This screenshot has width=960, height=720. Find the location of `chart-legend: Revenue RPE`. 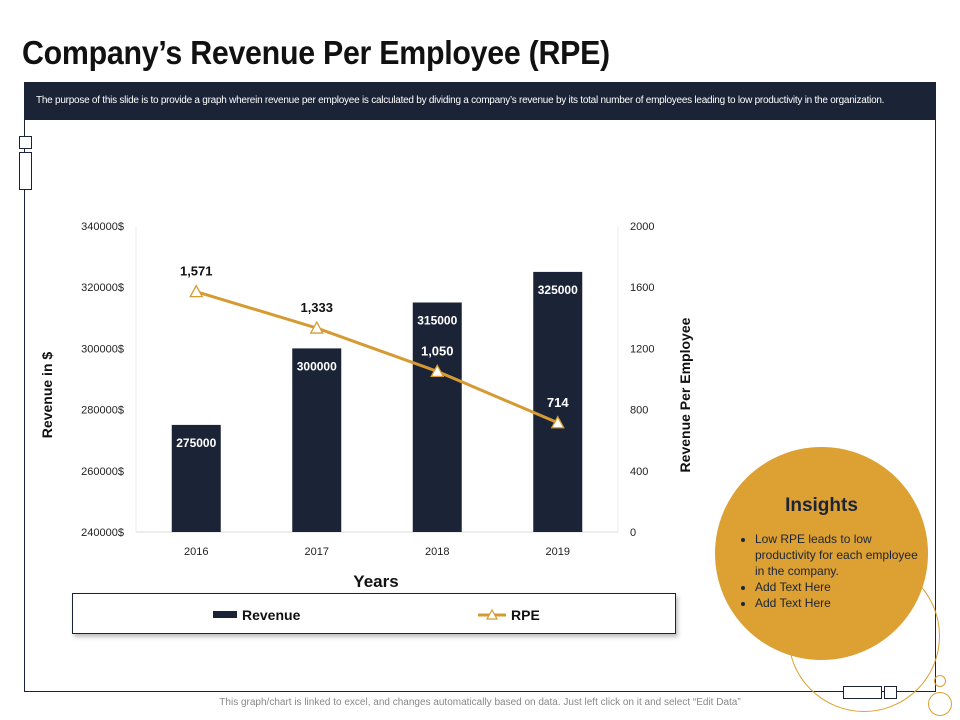

chart-legend: Revenue RPE is located at coordinates (374, 613).